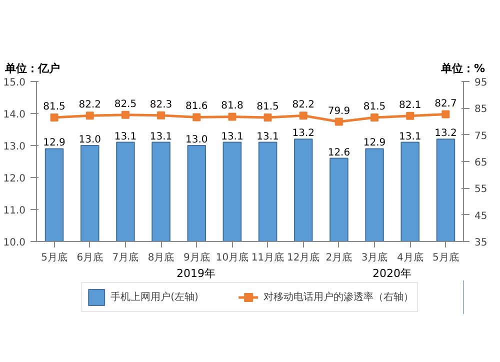 This screenshot has height=362, width=500. Describe the element at coordinates (154, 297) in the screenshot. I see `legend-label: 手机上网用户(左轴)` at that location.